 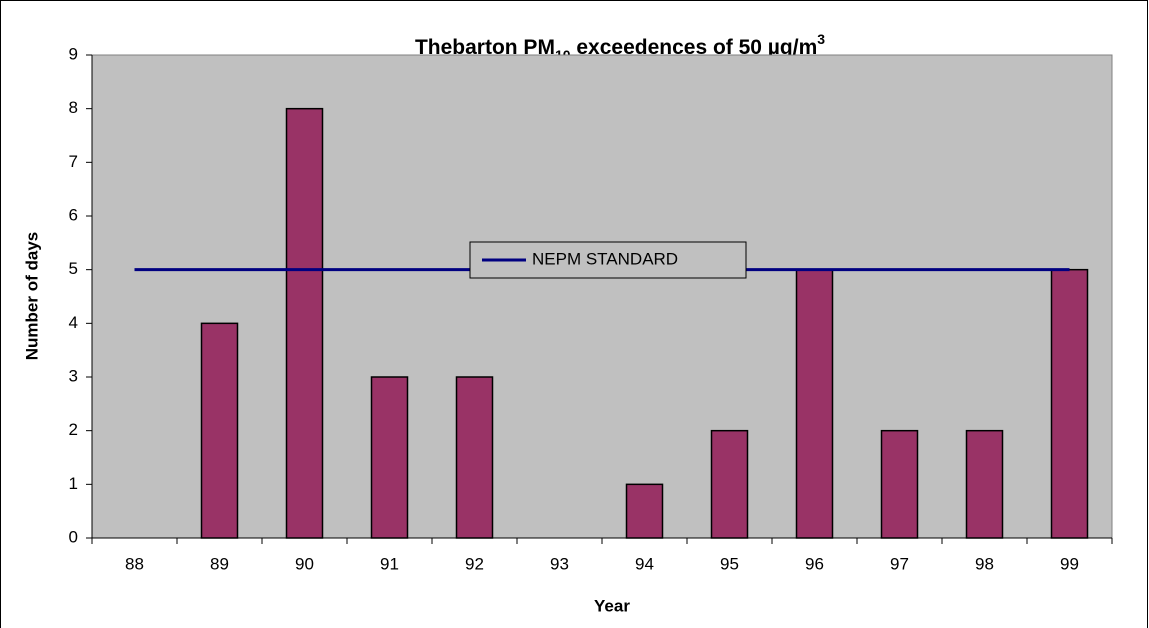 What do you see at coordinates (73, 322) in the screenshot?
I see `y-tick-label: 4` at bounding box center [73, 322].